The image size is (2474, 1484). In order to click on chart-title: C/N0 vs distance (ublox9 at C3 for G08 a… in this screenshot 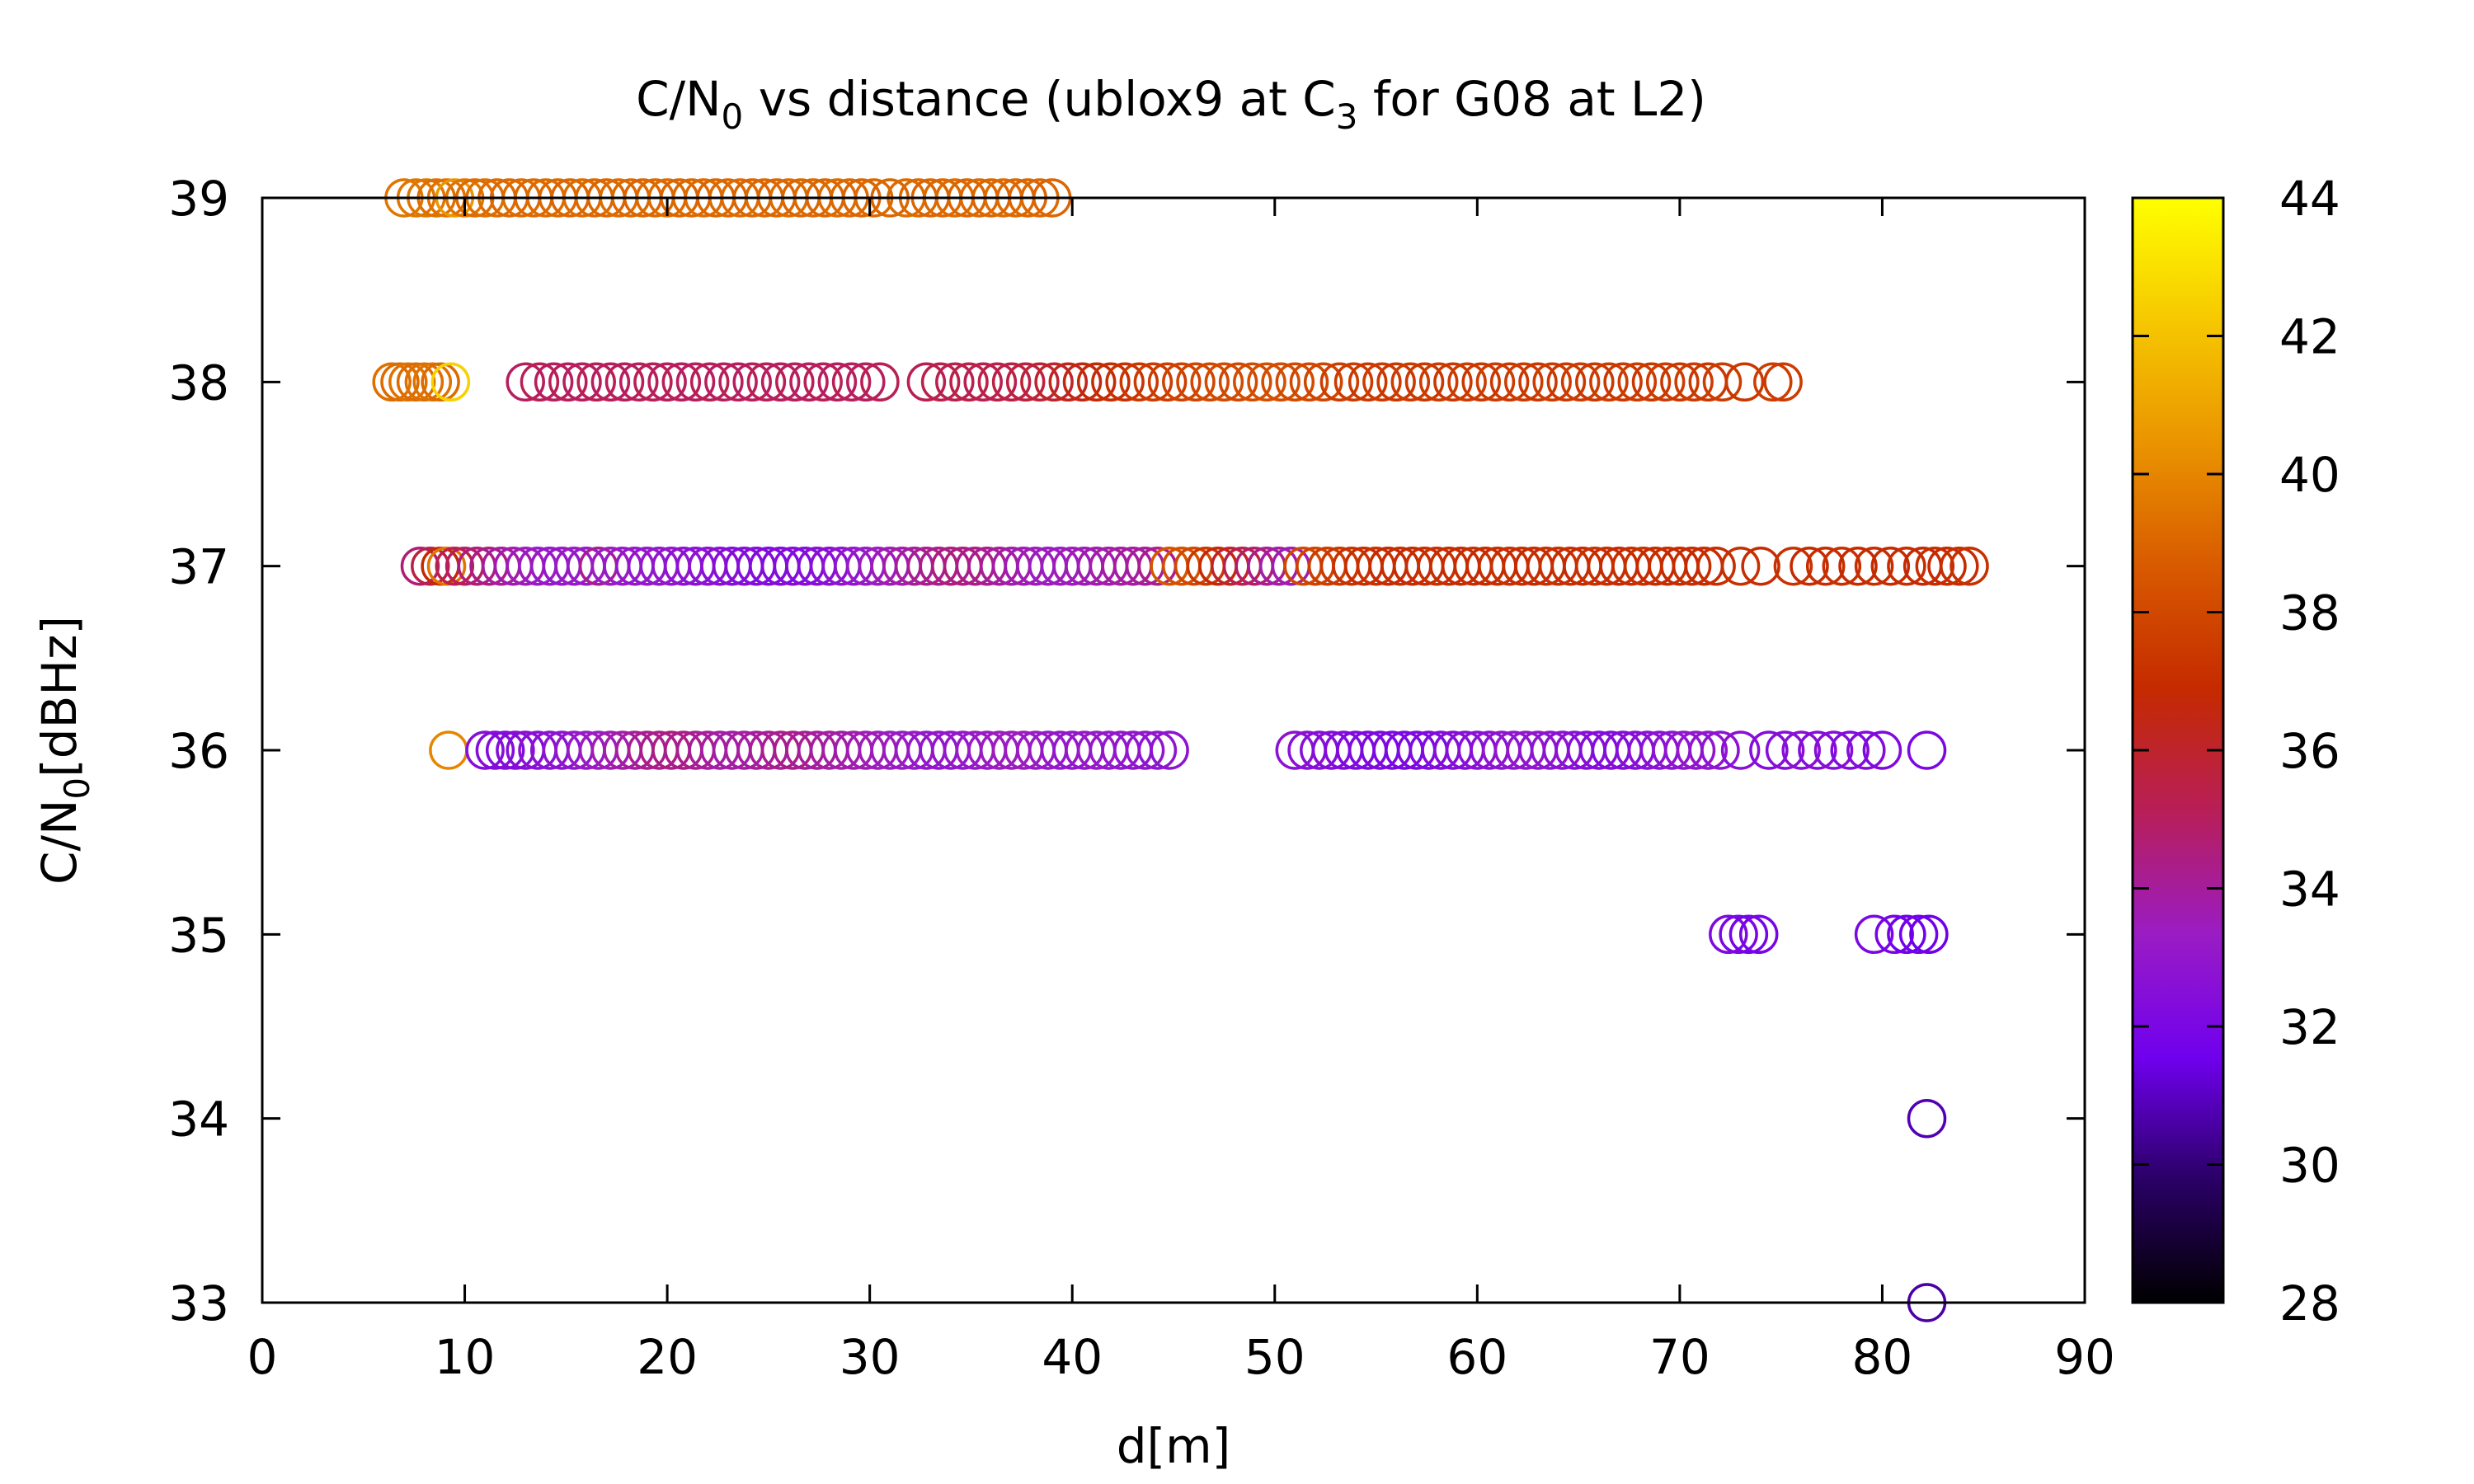, I will do `click(1171, 104)`.